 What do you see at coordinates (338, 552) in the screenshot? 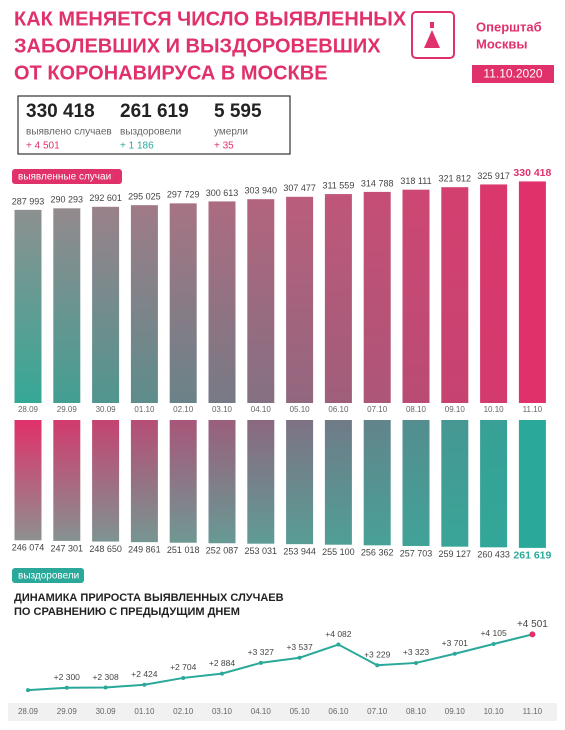
I see `data-label: 255 100` at bounding box center [338, 552].